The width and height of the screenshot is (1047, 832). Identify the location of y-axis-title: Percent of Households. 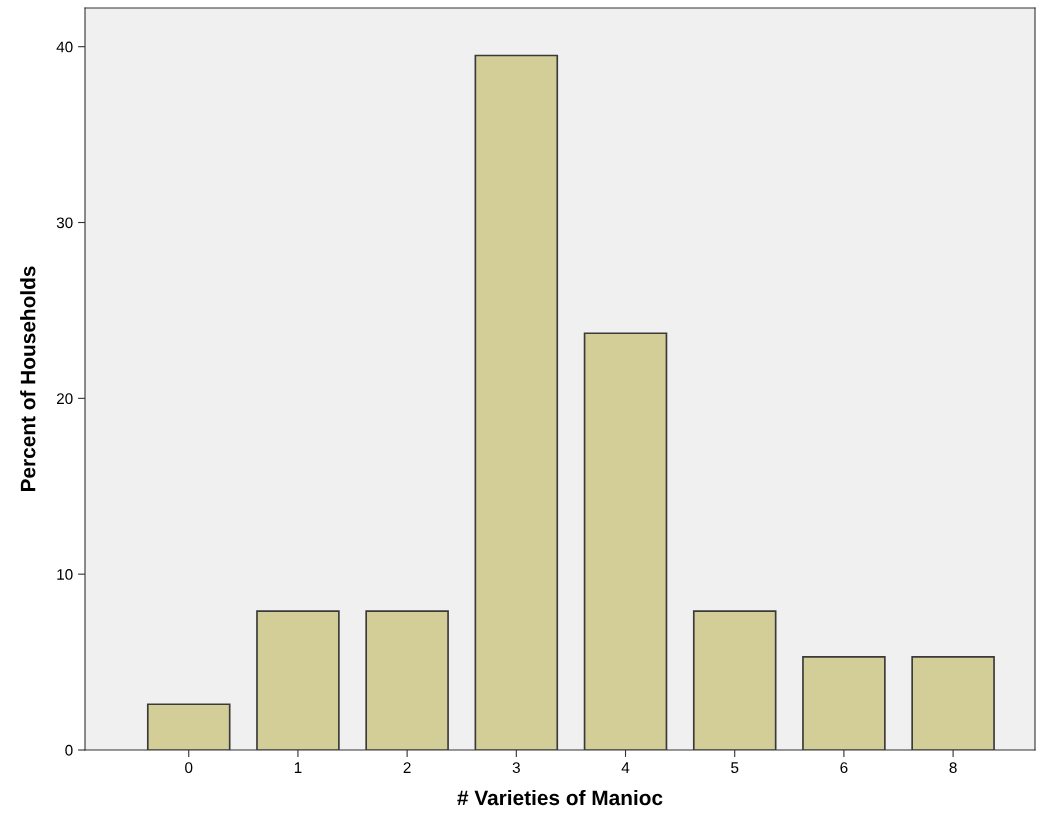
(28, 379).